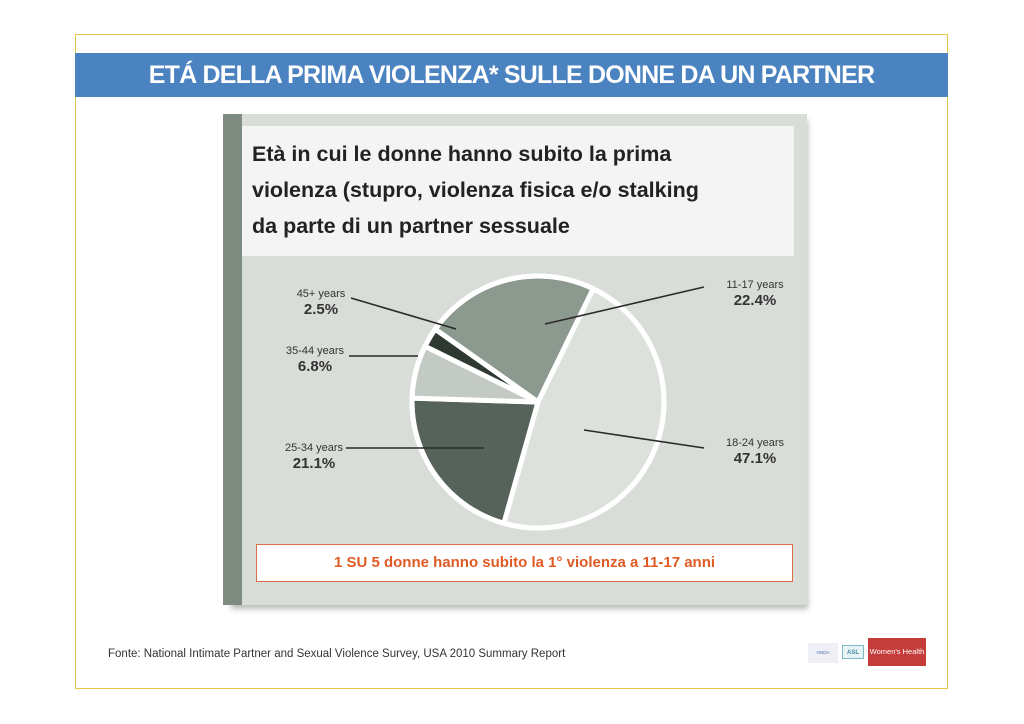 The height and width of the screenshot is (724, 1024). I want to click on slice-label: 35-44 years, so click(315, 351).